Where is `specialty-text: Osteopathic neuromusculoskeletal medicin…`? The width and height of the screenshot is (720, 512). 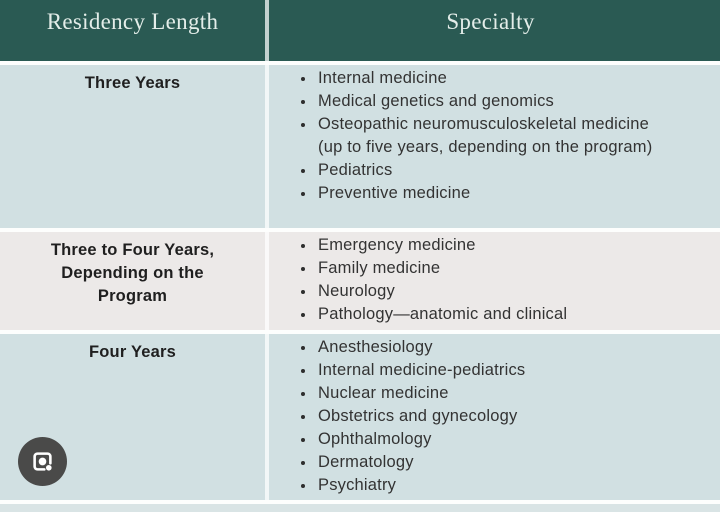
specialty-text: Osteopathic neuromusculoskeletal medicin… is located at coordinates (485, 135).